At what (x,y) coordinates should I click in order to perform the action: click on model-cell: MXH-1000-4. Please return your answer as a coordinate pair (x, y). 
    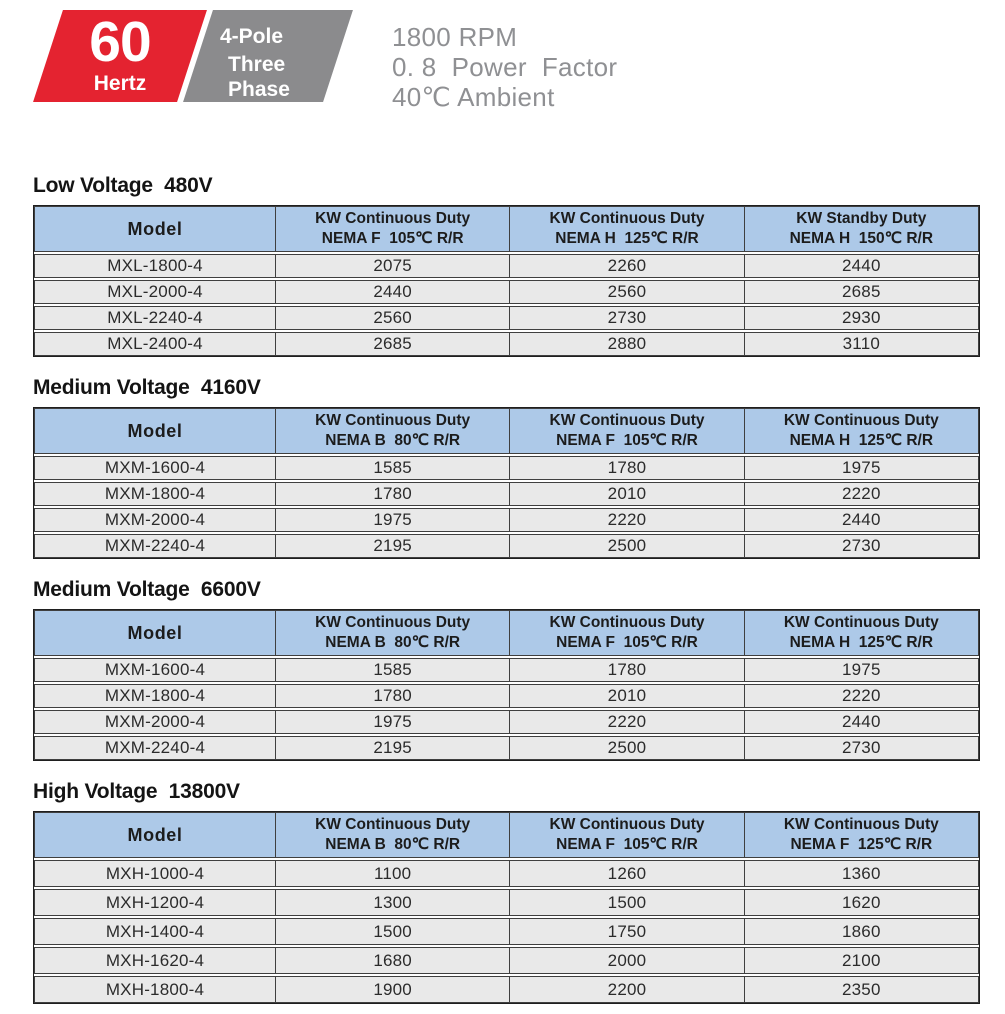
    Looking at the image, I should click on (155, 873).